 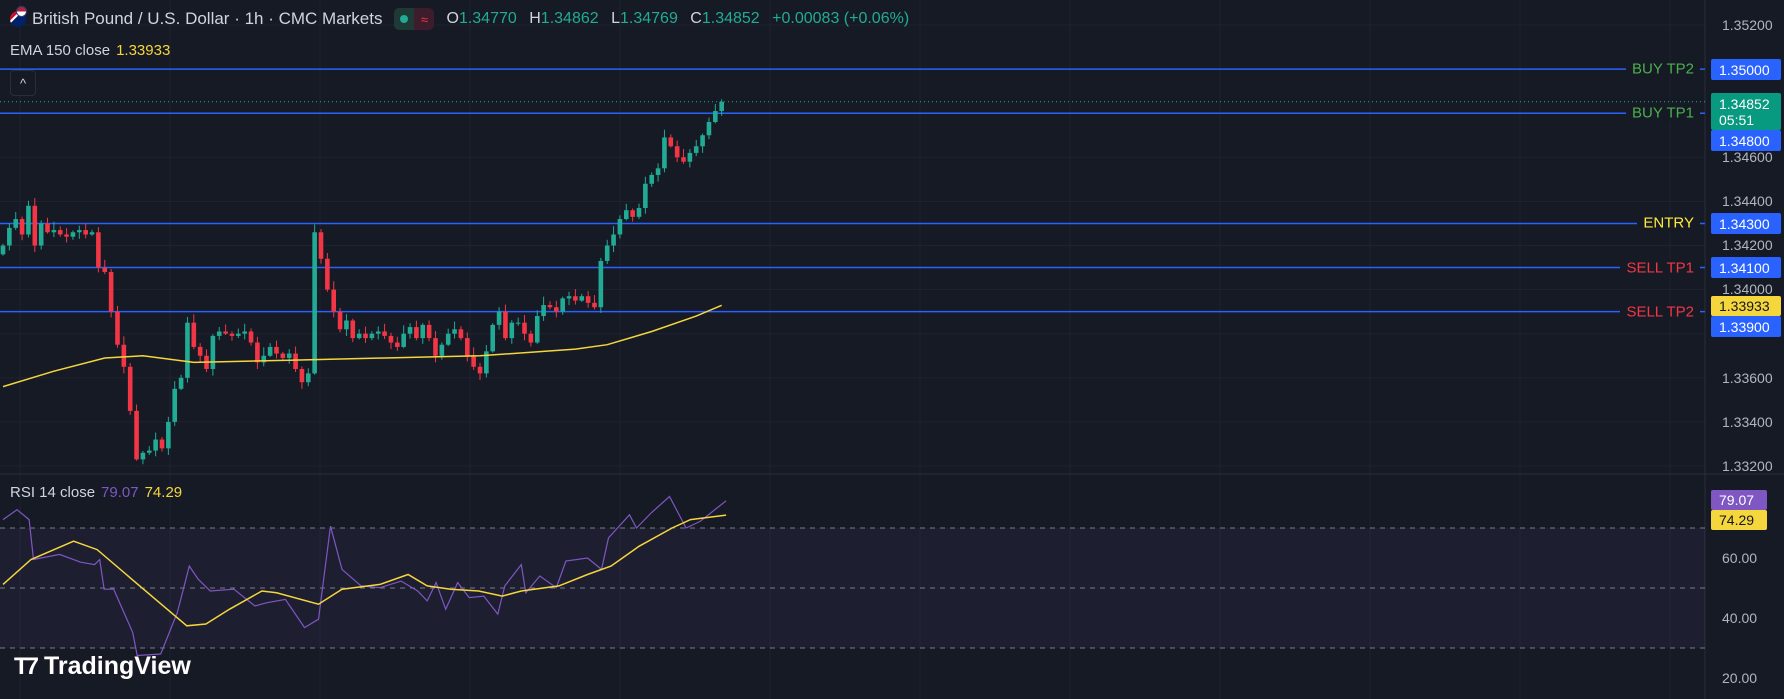 What do you see at coordinates (1740, 618) in the screenshot?
I see `rsi-tick: 40.00` at bounding box center [1740, 618].